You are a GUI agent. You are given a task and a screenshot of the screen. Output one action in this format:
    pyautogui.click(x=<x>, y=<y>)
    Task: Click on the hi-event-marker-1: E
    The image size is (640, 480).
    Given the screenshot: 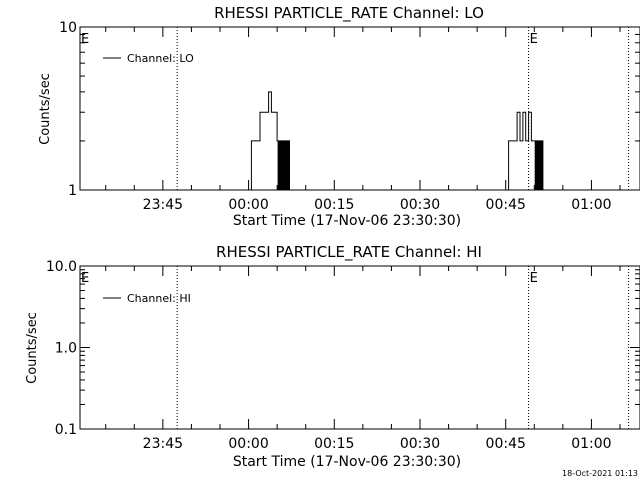 What is the action you would take?
    pyautogui.click(x=534, y=278)
    